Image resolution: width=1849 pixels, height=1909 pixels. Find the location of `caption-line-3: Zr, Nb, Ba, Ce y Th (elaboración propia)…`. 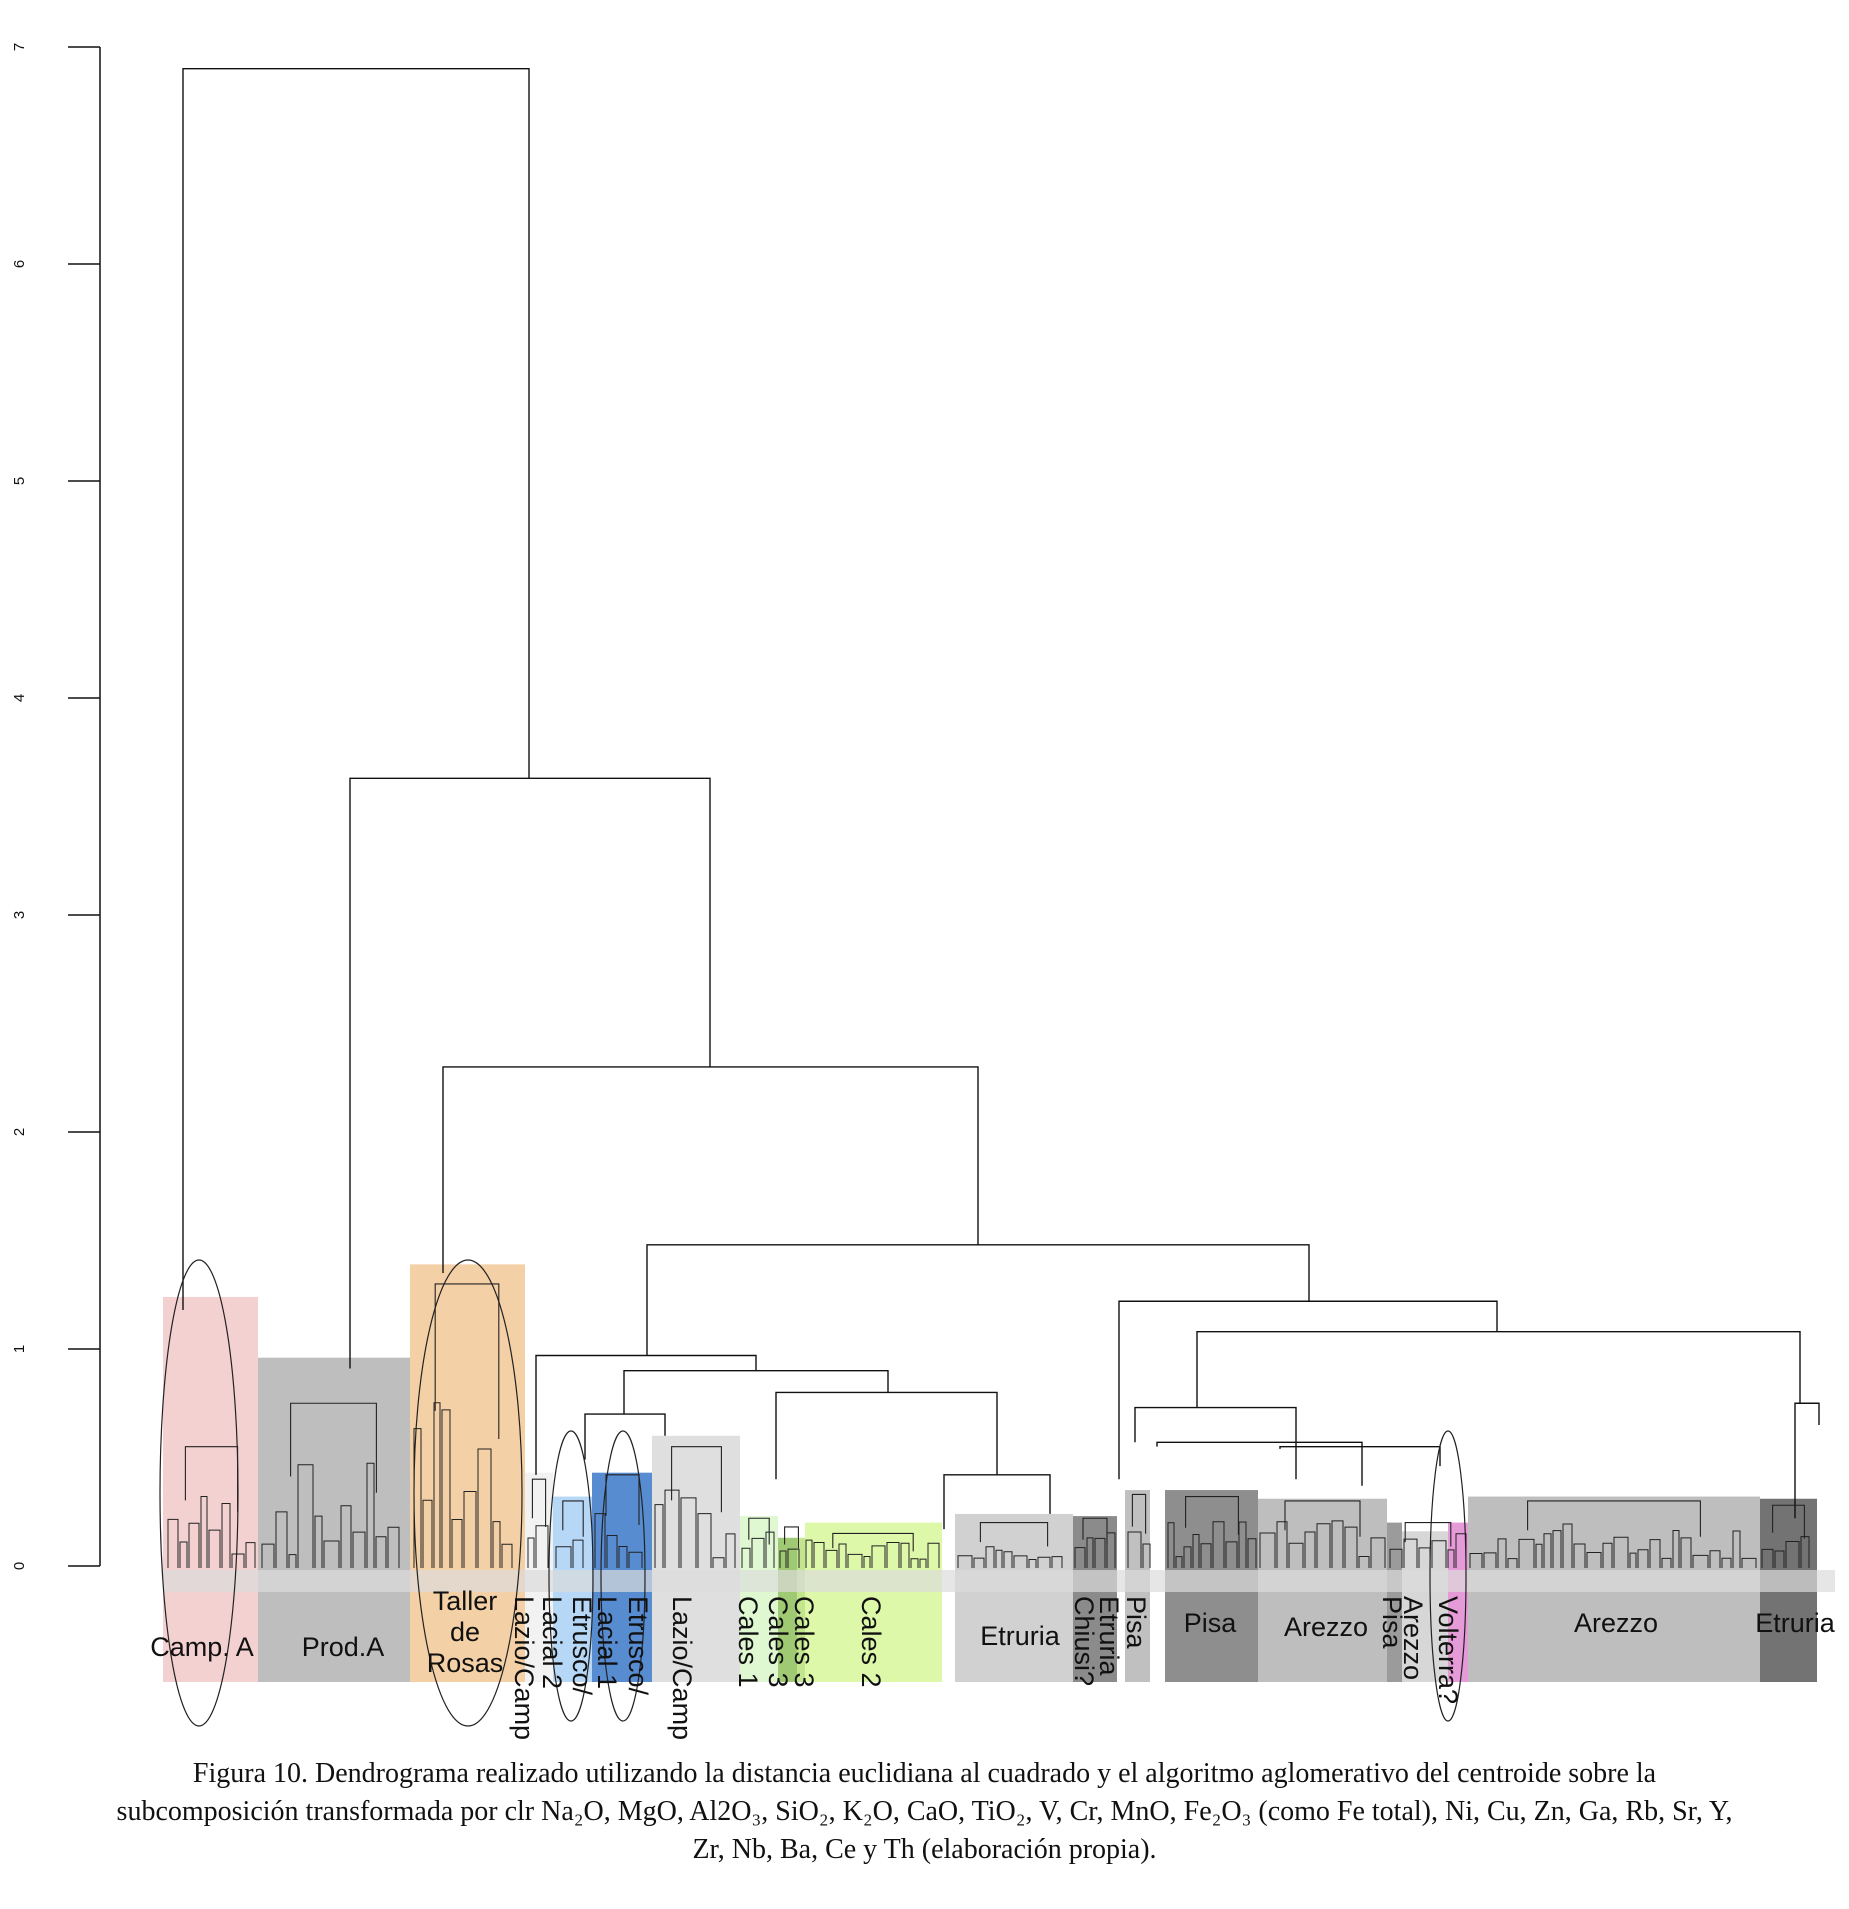

caption-line-3: Zr, Nb, Ba, Ce y Th (elaboración propia)… is located at coordinates (924, 1849).